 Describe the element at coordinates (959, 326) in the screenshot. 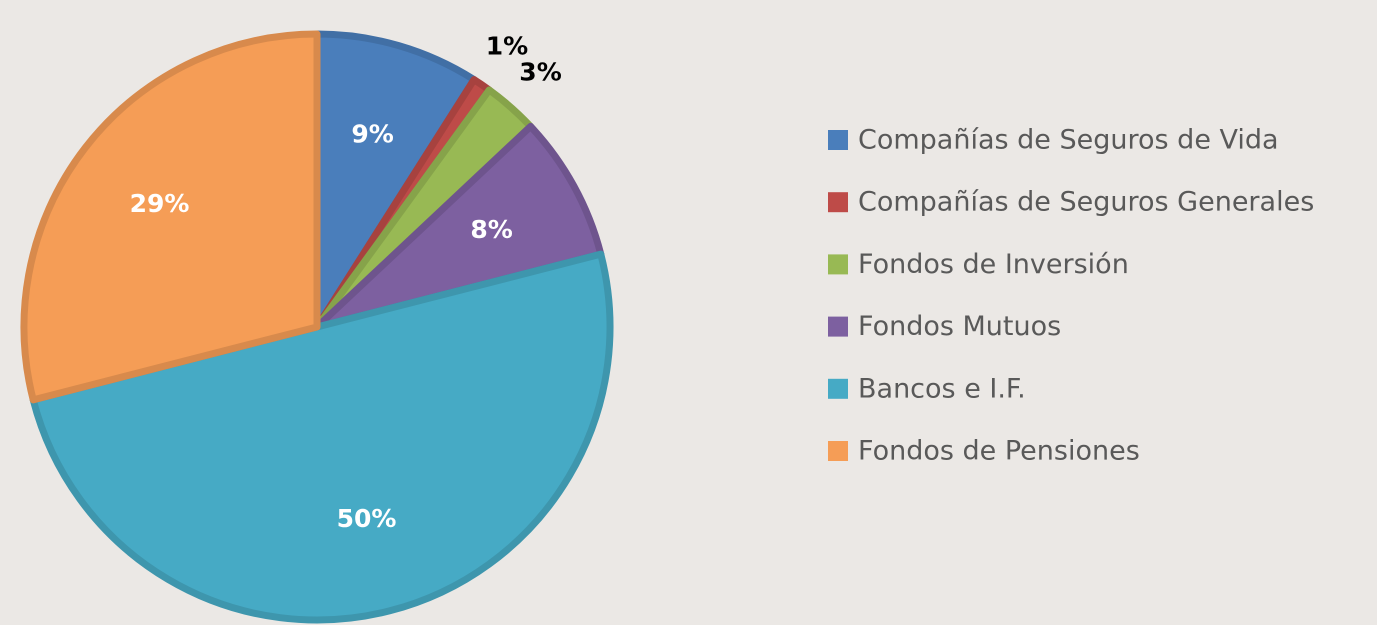

I see `legend-label: Fondos Mutuos` at that location.